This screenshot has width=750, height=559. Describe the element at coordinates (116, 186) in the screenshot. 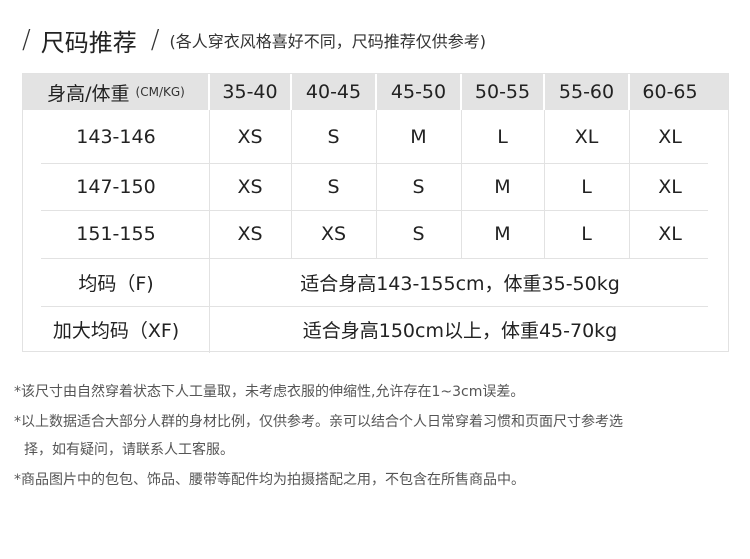

I see `height-cell: 147-150` at that location.